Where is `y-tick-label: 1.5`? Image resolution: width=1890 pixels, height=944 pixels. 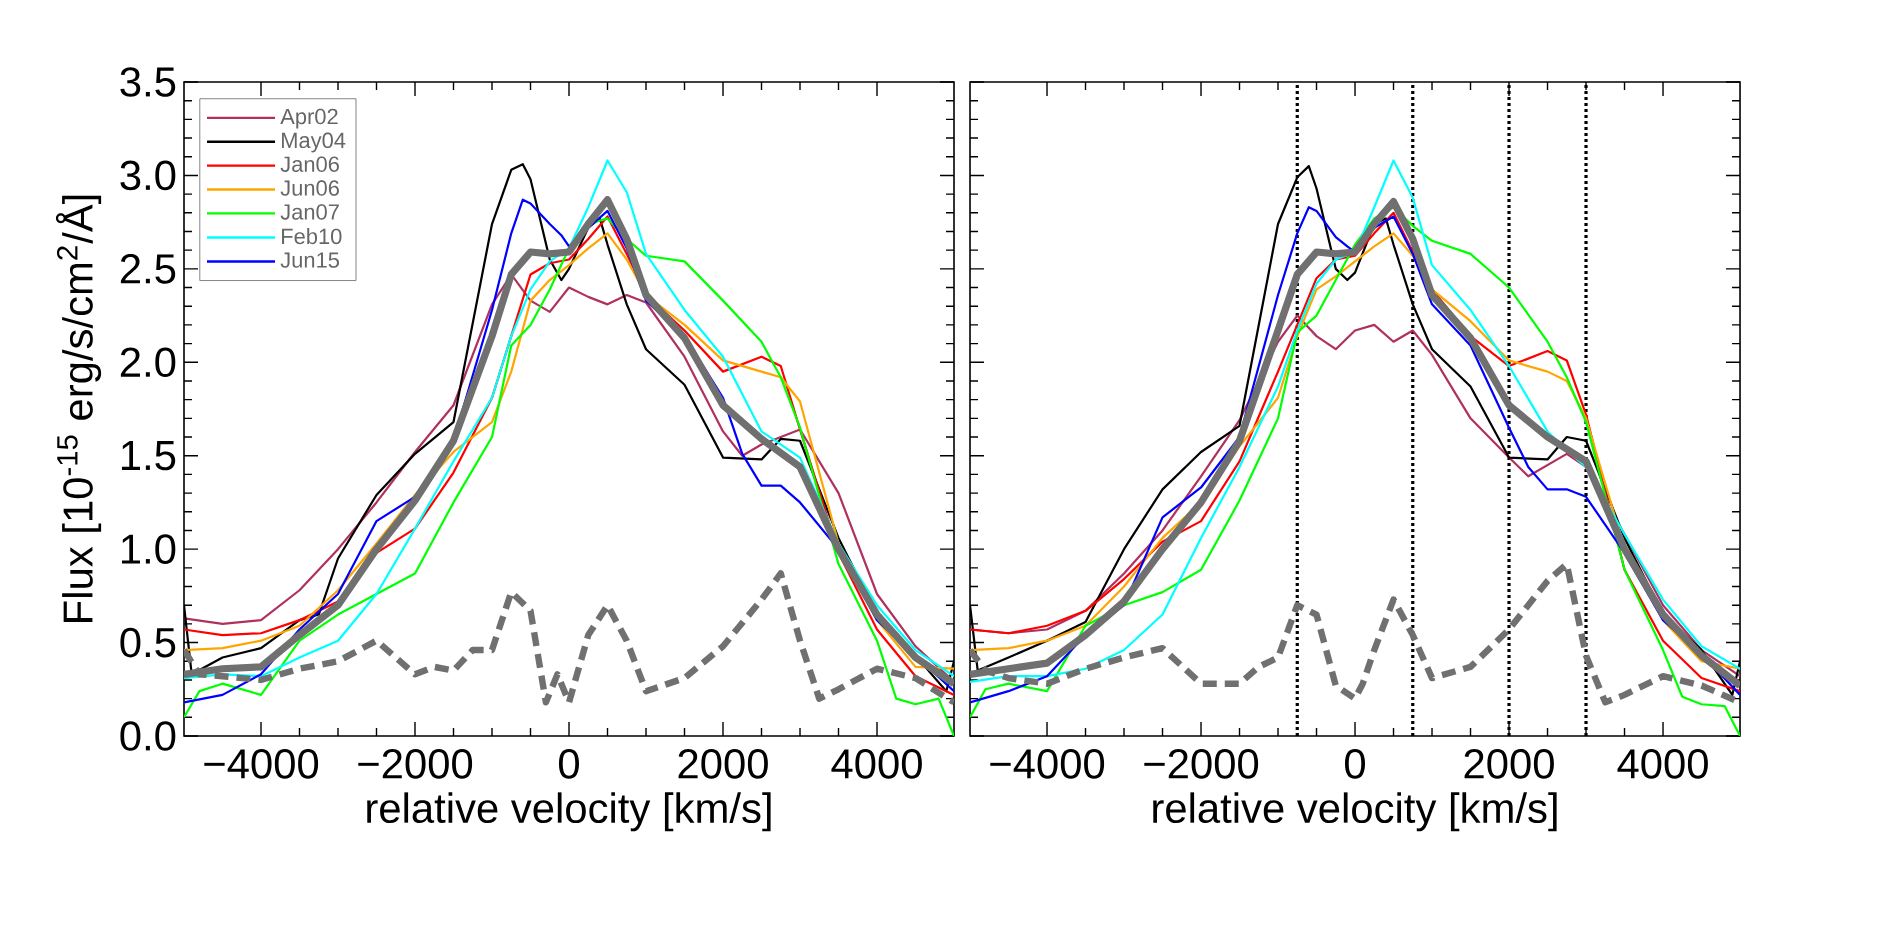 y-tick-label: 1.5 is located at coordinates (148, 456).